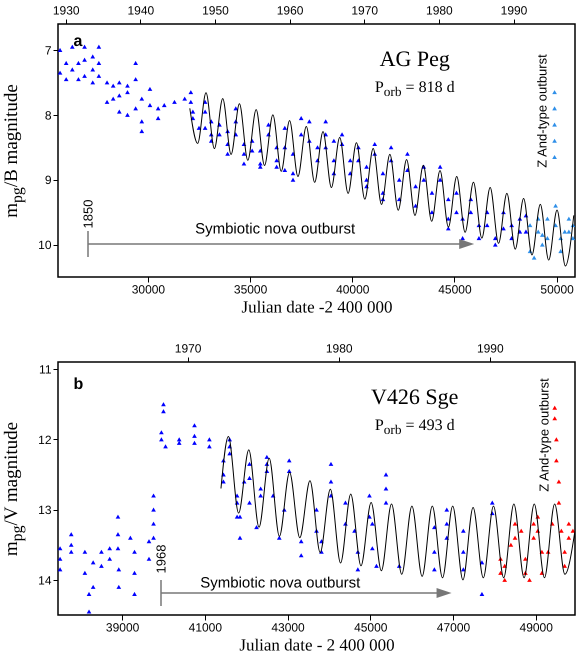 Image resolution: width=583 pixels, height=660 pixels. I want to click on x2-tick-label: 1960, so click(290, 11).